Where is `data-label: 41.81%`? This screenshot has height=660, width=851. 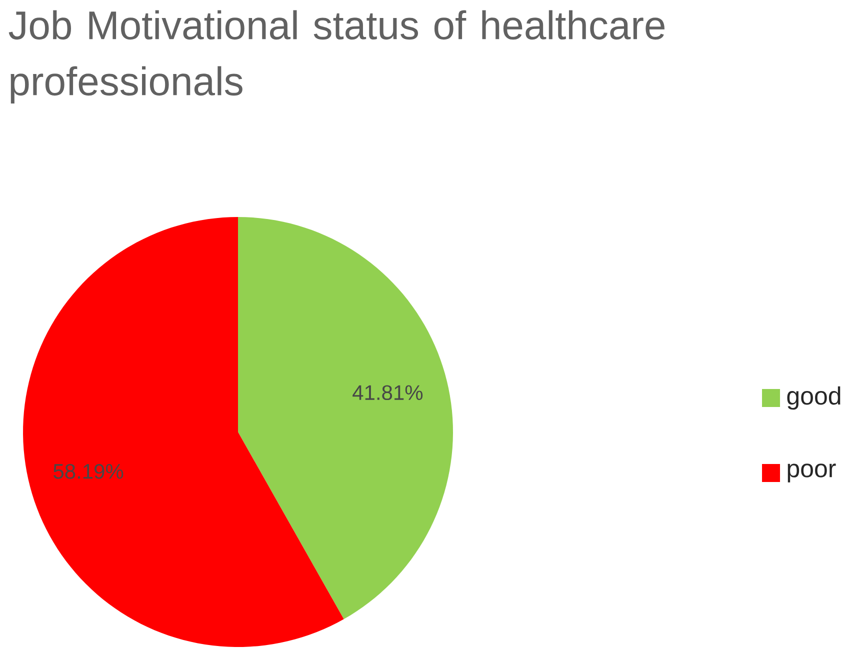 data-label: 41.81% is located at coordinates (387, 392).